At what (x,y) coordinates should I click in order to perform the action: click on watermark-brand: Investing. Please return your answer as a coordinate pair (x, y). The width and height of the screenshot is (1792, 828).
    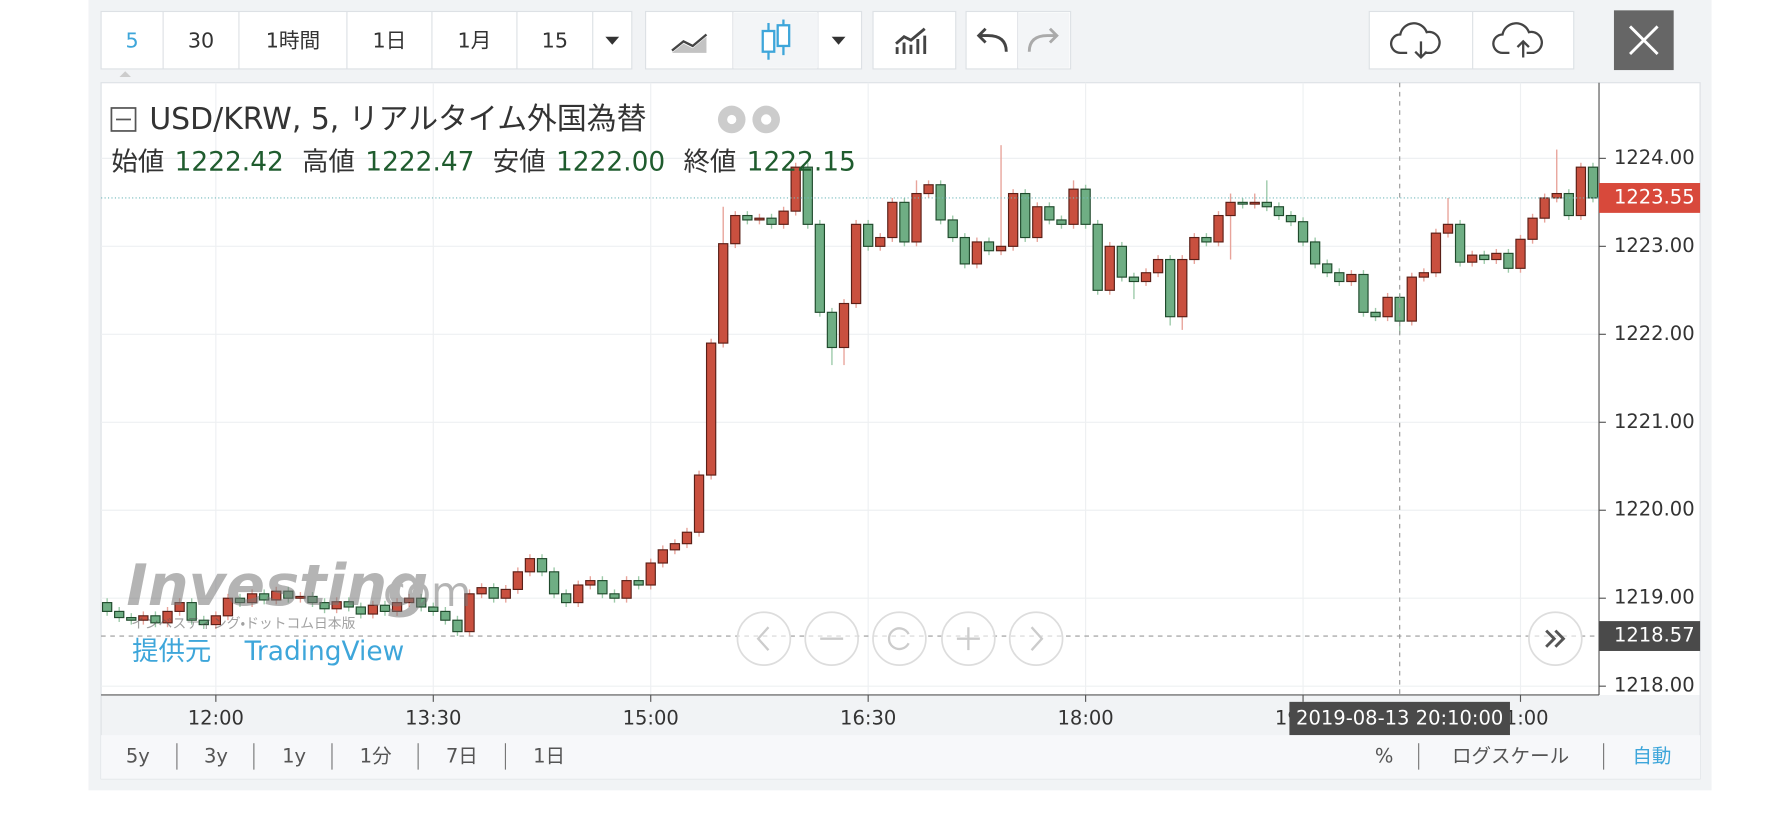
    Looking at the image, I should click on (277, 585).